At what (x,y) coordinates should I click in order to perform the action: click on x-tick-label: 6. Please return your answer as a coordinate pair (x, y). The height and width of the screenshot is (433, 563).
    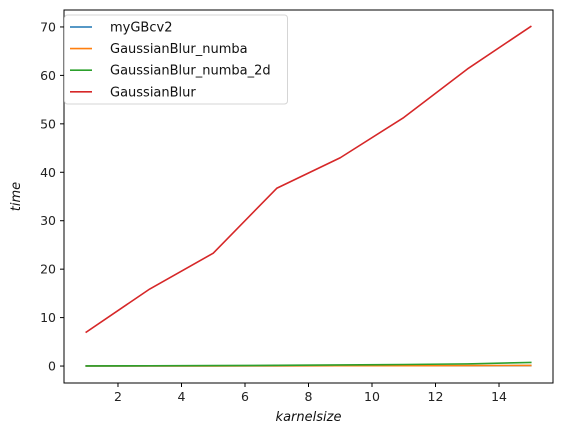
    Looking at the image, I should click on (245, 396).